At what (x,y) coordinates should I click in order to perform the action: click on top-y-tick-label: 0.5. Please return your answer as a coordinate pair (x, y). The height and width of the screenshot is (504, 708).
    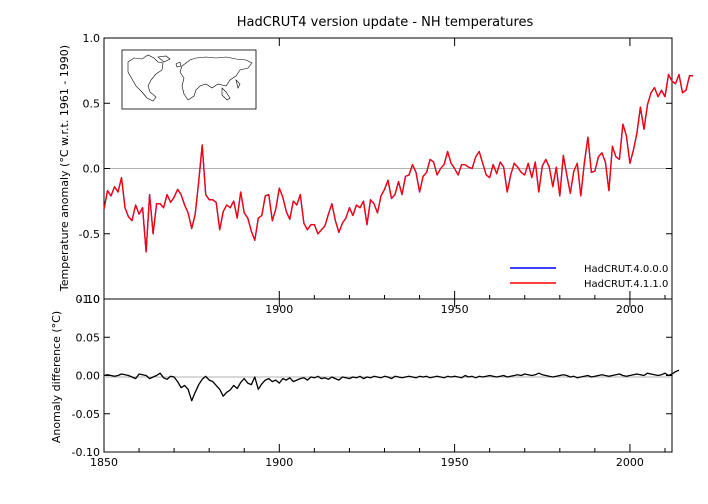
    Looking at the image, I should click on (92, 103).